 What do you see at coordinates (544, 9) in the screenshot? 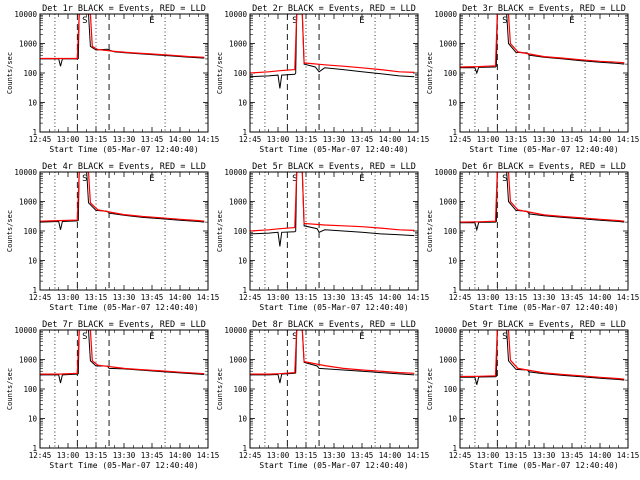
I see `panel-title: Det 3r BLACK = Events, RED = LLD` at bounding box center [544, 9].